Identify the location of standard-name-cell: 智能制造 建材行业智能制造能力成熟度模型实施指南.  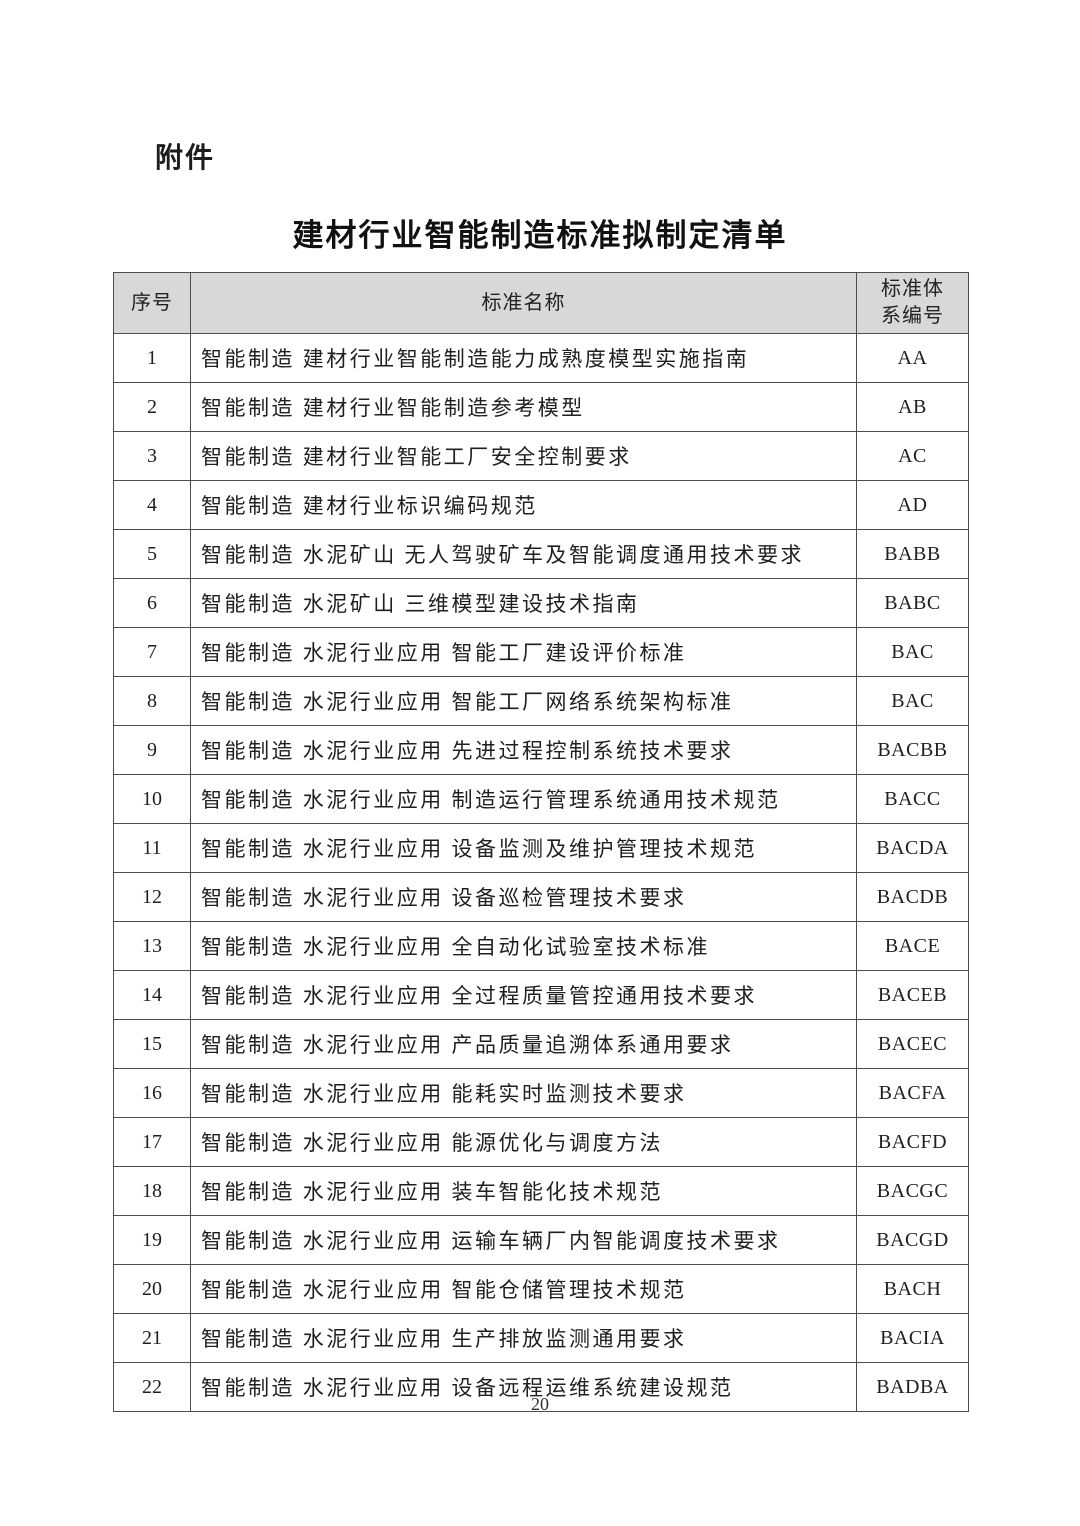
(523, 358).